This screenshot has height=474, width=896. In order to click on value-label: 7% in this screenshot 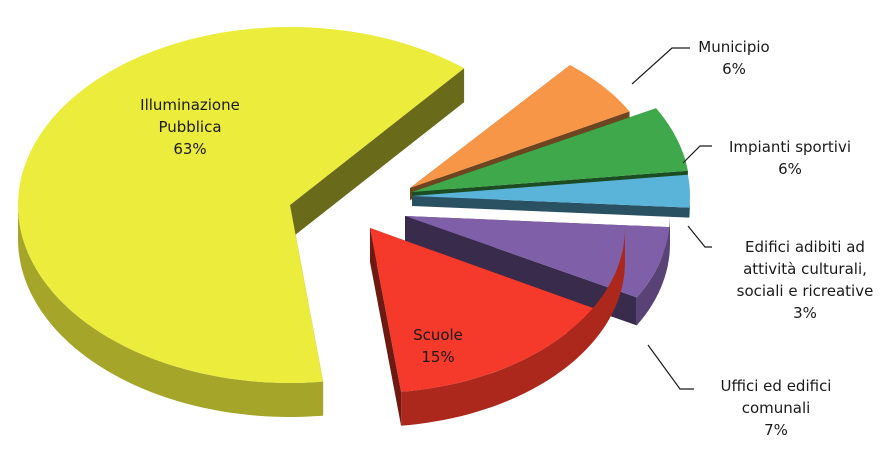, I will do `click(776, 430)`.